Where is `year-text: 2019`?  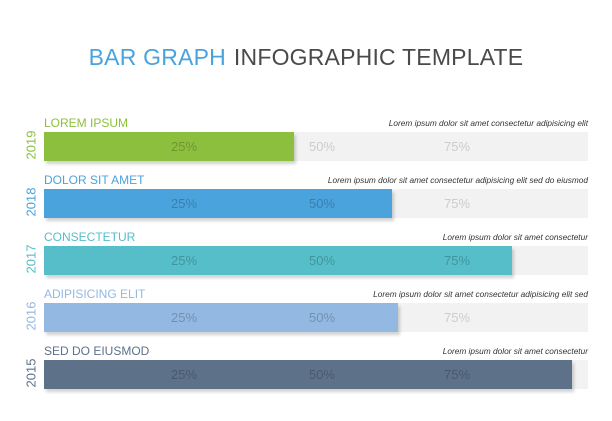
year-text: 2019 is located at coordinates (31, 145).